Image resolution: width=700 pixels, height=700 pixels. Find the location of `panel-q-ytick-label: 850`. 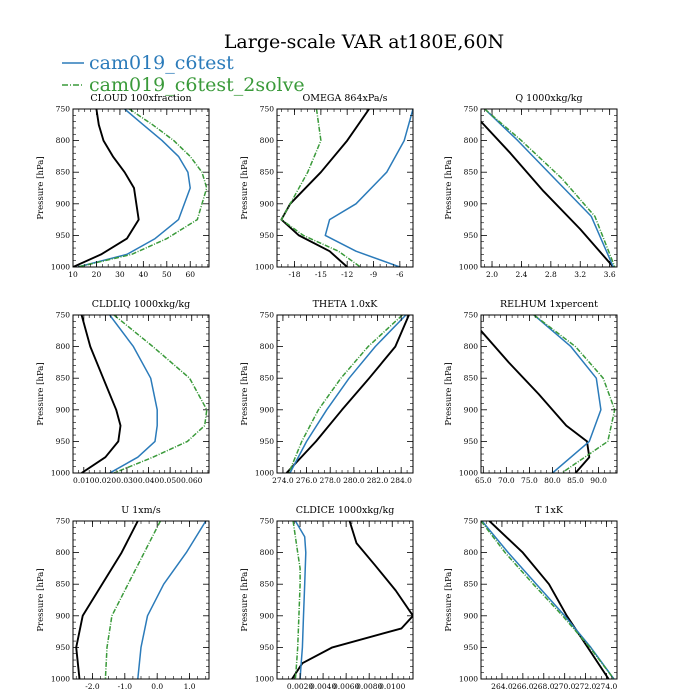

panel-q-ytick-label: 850 is located at coordinates (471, 172).